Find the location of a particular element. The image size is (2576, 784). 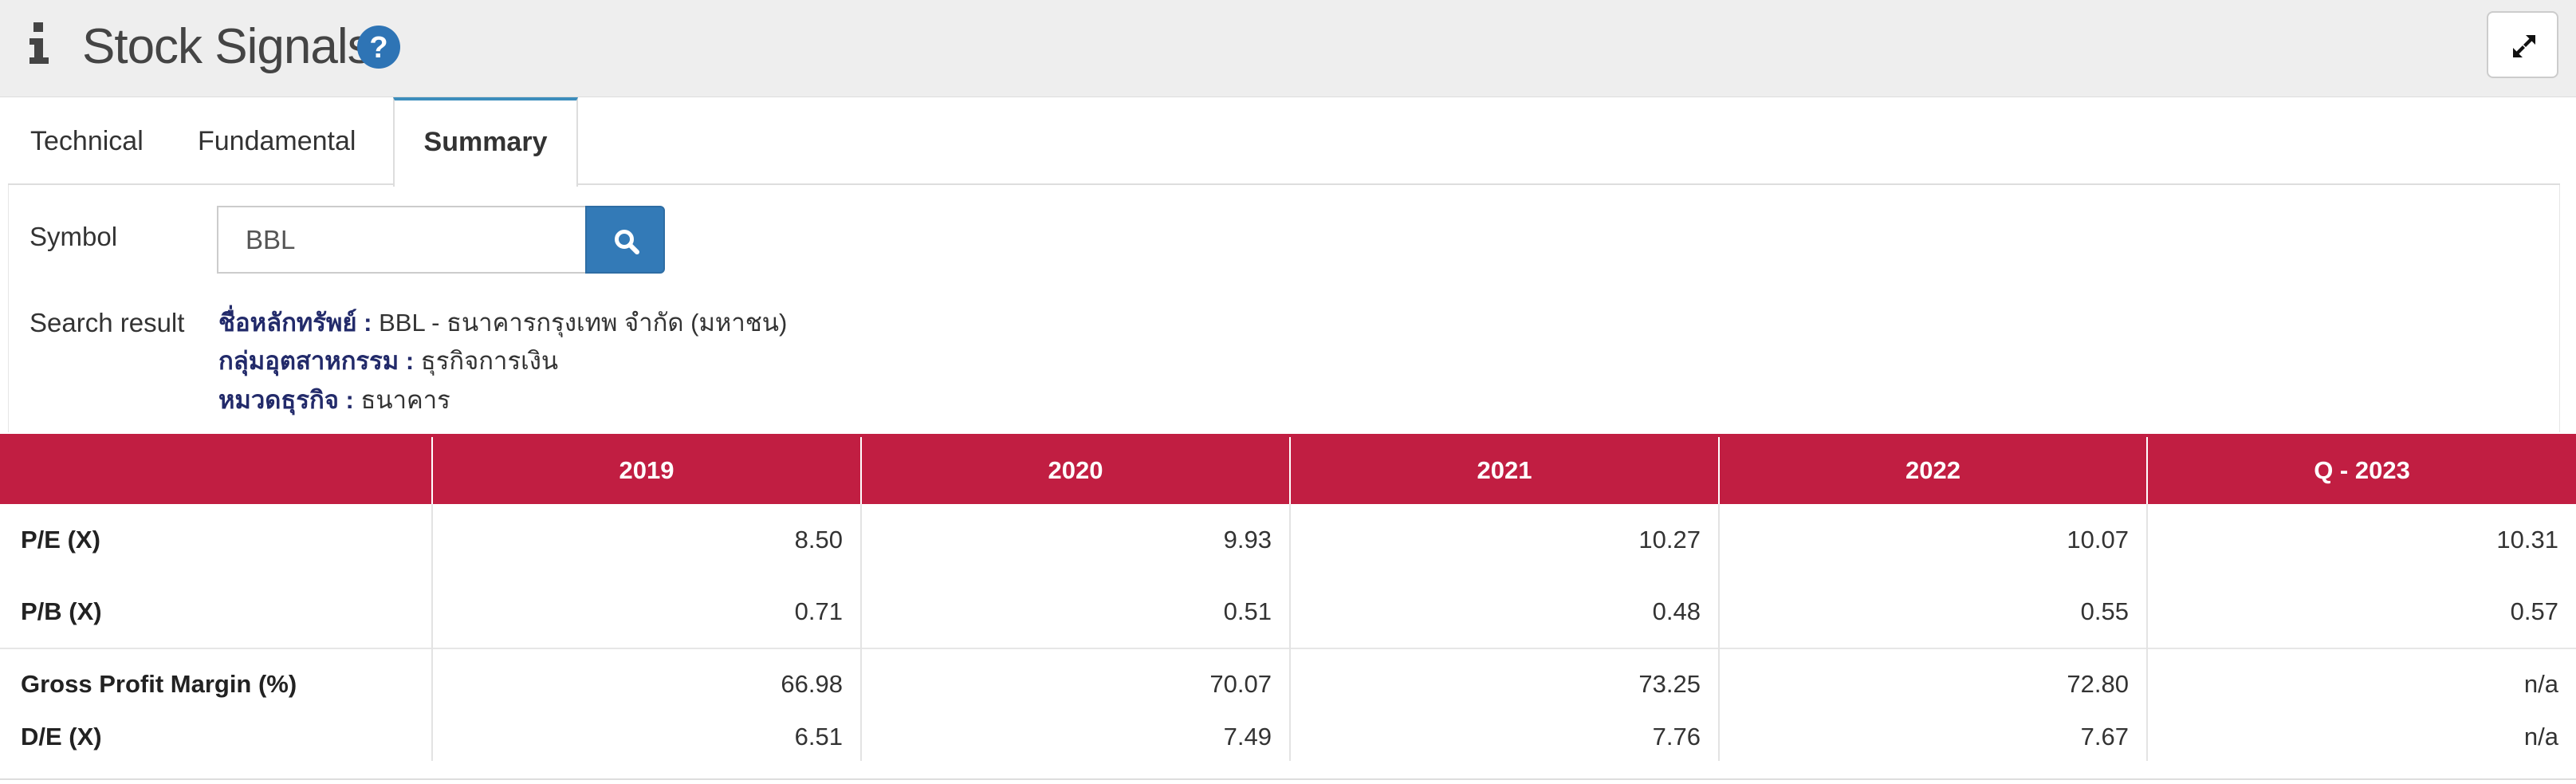

column-header: 2020 is located at coordinates (1075, 470).